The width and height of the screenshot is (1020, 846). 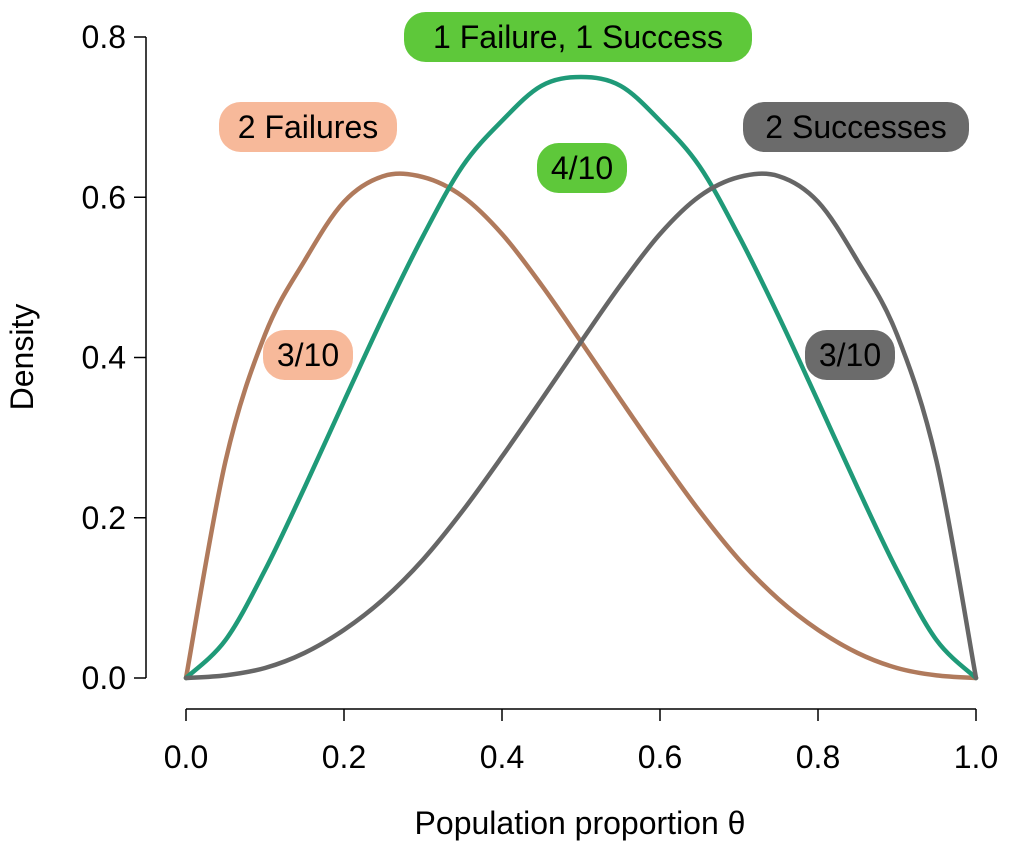 What do you see at coordinates (104, 197) in the screenshot?
I see `y-tick-label: 0.6` at bounding box center [104, 197].